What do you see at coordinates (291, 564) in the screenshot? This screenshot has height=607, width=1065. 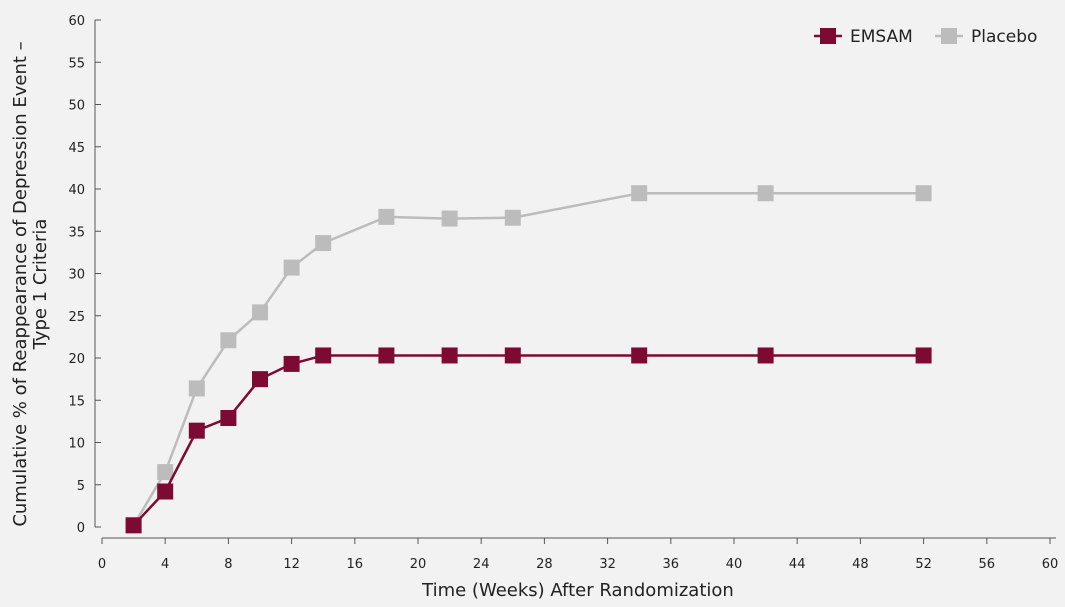 I see `x-tick-label: 12` at bounding box center [291, 564].